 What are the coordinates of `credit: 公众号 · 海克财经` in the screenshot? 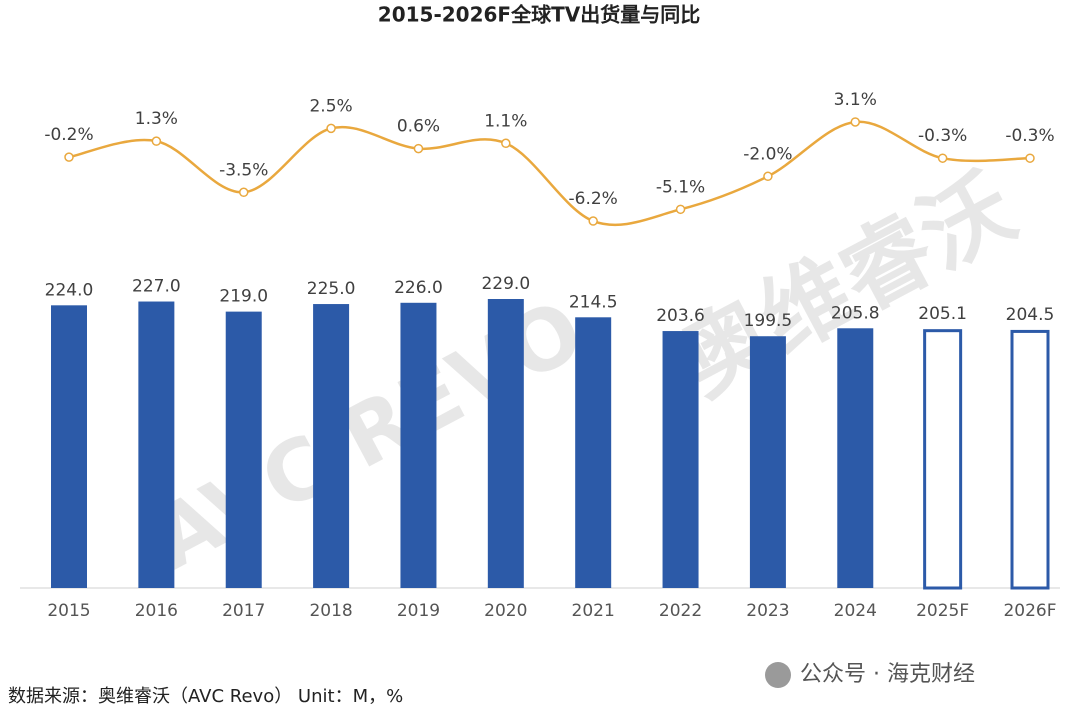 It's located at (887, 674).